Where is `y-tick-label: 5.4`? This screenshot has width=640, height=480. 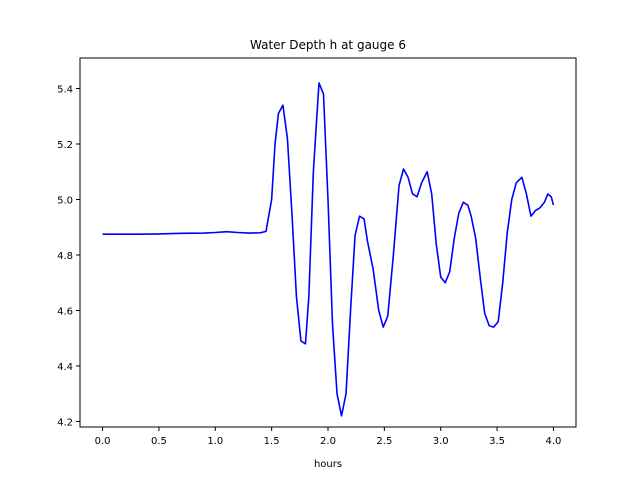
y-tick-label: 5.4 is located at coordinates (65, 90).